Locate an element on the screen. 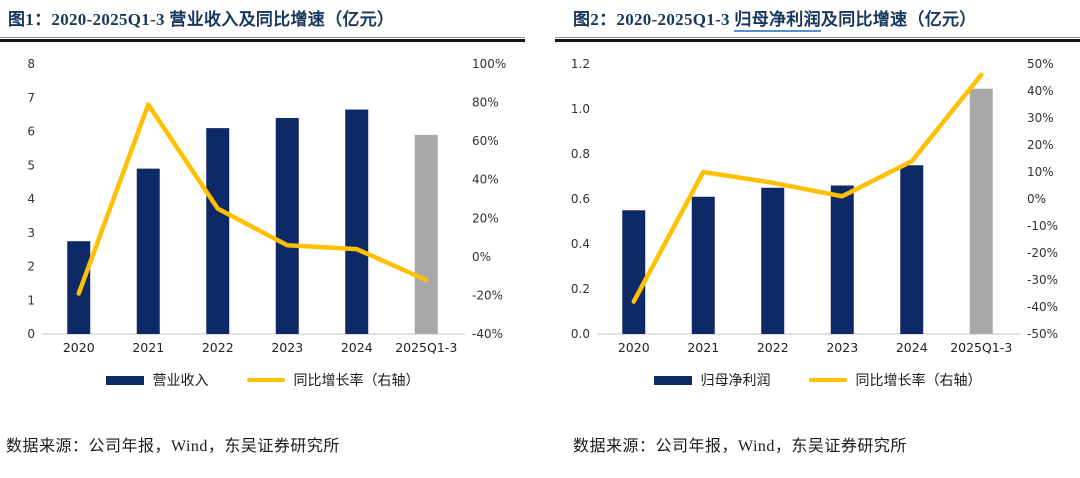  left-axis-tick-label: 6 is located at coordinates (31, 132).